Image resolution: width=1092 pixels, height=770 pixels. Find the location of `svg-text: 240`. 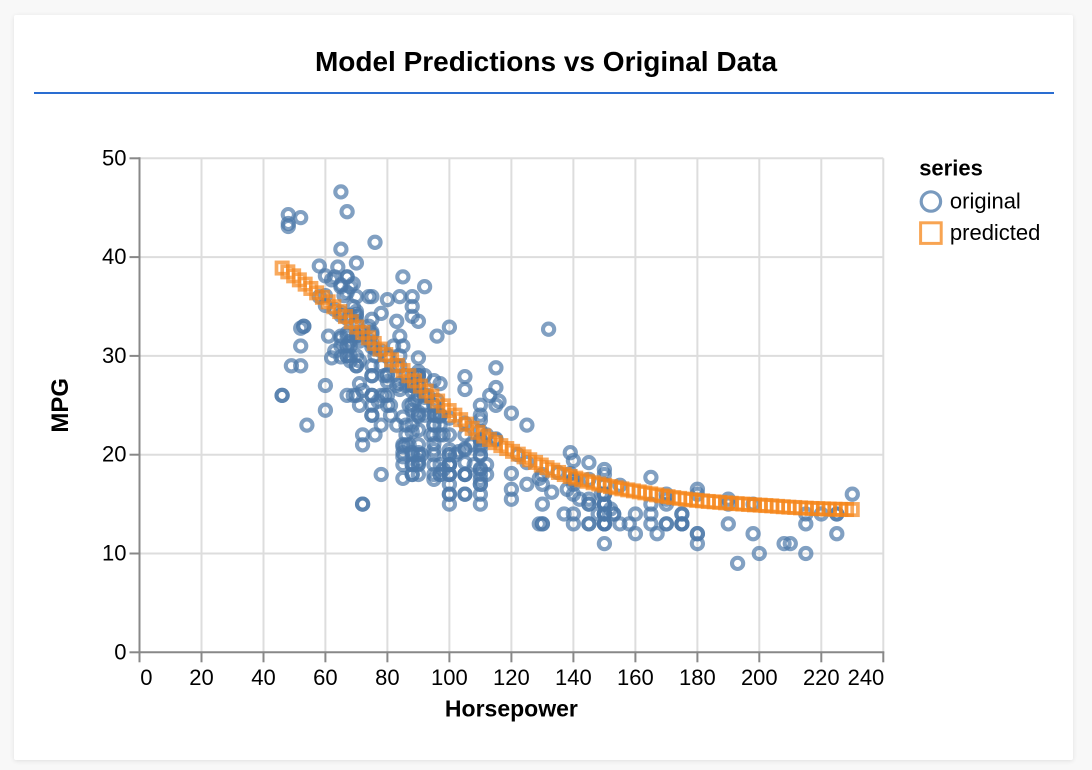

svg-text: 240 is located at coordinates (866, 677).